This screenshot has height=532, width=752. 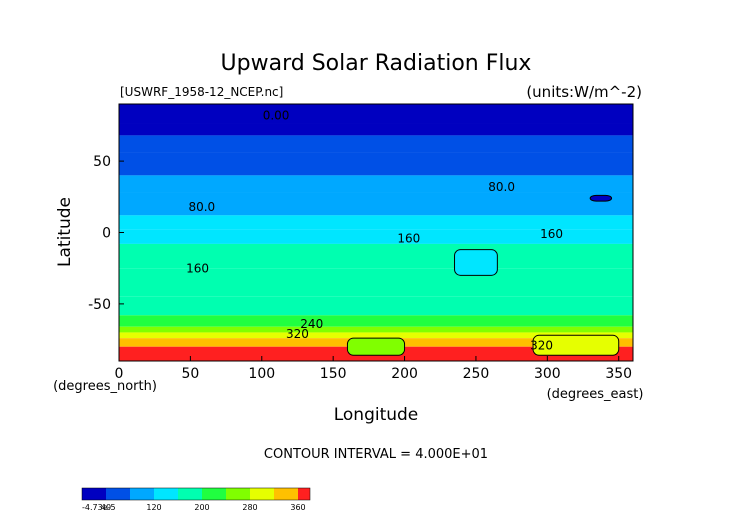 What do you see at coordinates (297, 507) in the screenshot?
I see `colorbar-tick-label: 360` at bounding box center [297, 507].